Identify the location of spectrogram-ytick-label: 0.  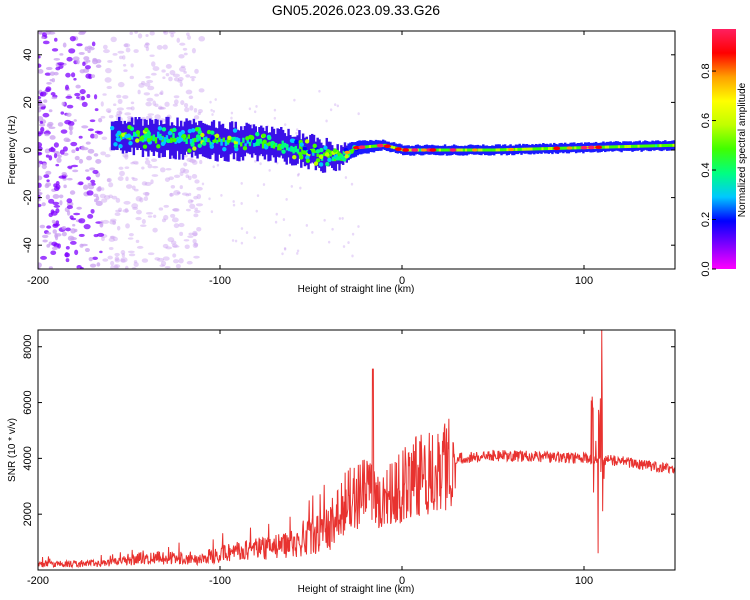
(28, 150).